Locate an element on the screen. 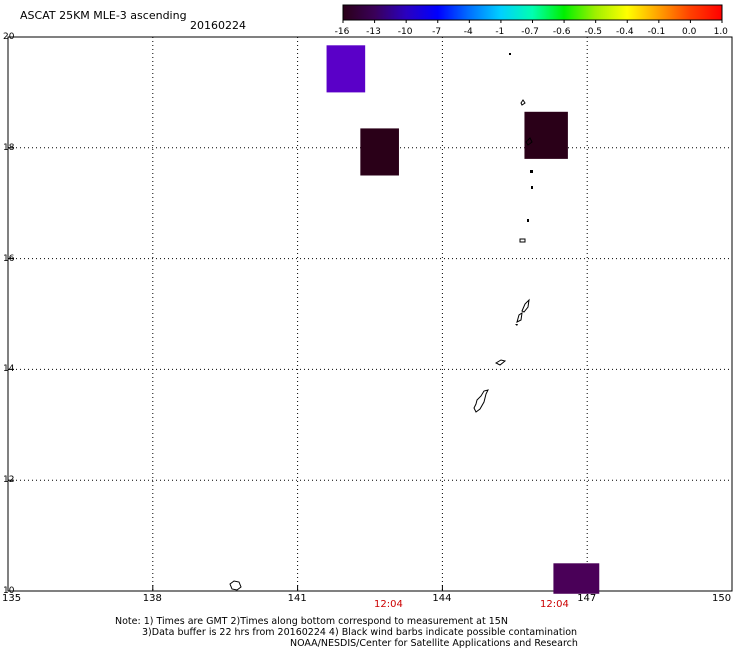  colorbar is located at coordinates (532, 13).